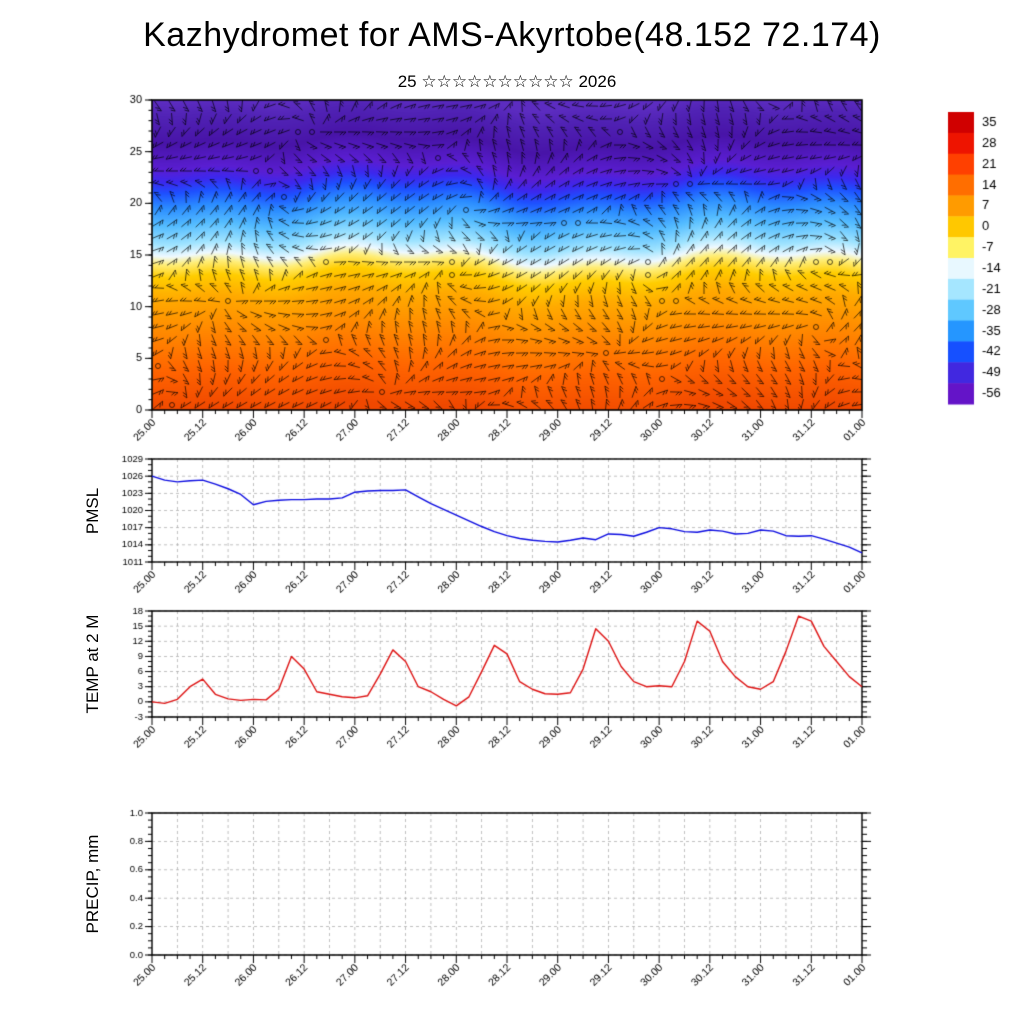 This screenshot has height=1024, width=1024. Describe the element at coordinates (92, 664) in the screenshot. I see `temp-axis-label: TEMP at 2 M` at that location.